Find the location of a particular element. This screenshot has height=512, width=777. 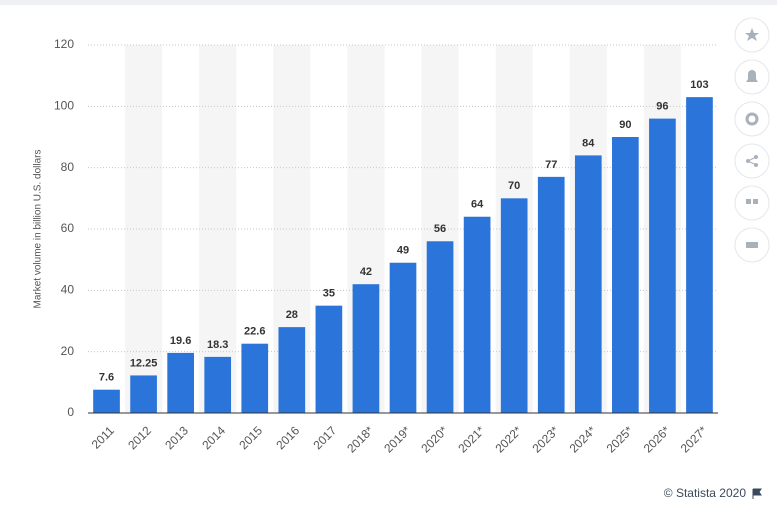

value-label: 84 is located at coordinates (588, 143).